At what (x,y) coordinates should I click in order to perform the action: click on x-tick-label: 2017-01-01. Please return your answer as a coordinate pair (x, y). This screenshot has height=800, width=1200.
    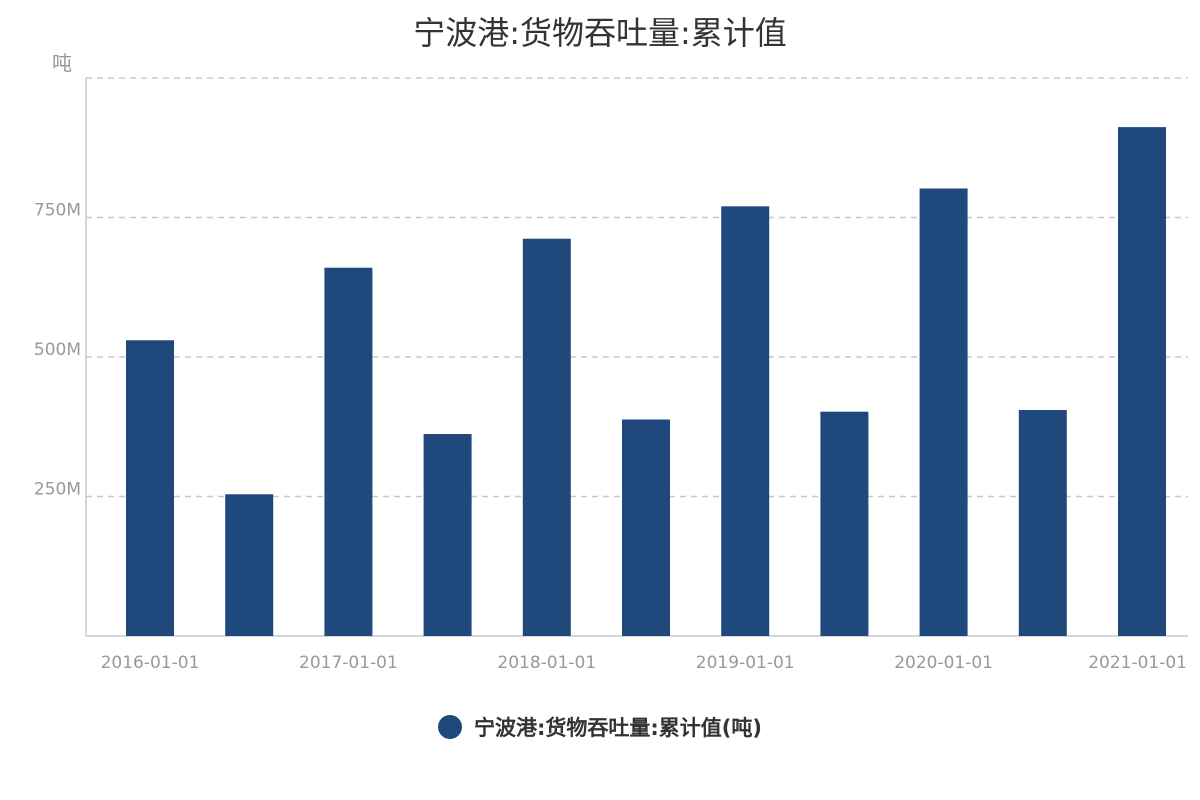
    Looking at the image, I should click on (348, 663).